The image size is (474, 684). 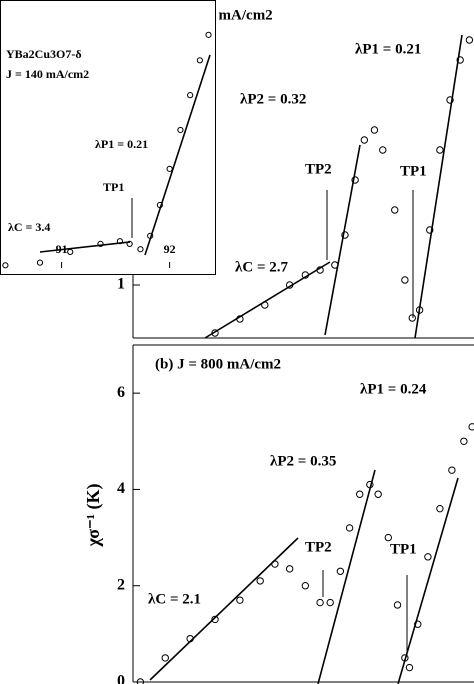 I want to click on annotation: λP1 = 0.24, so click(x=393, y=389).